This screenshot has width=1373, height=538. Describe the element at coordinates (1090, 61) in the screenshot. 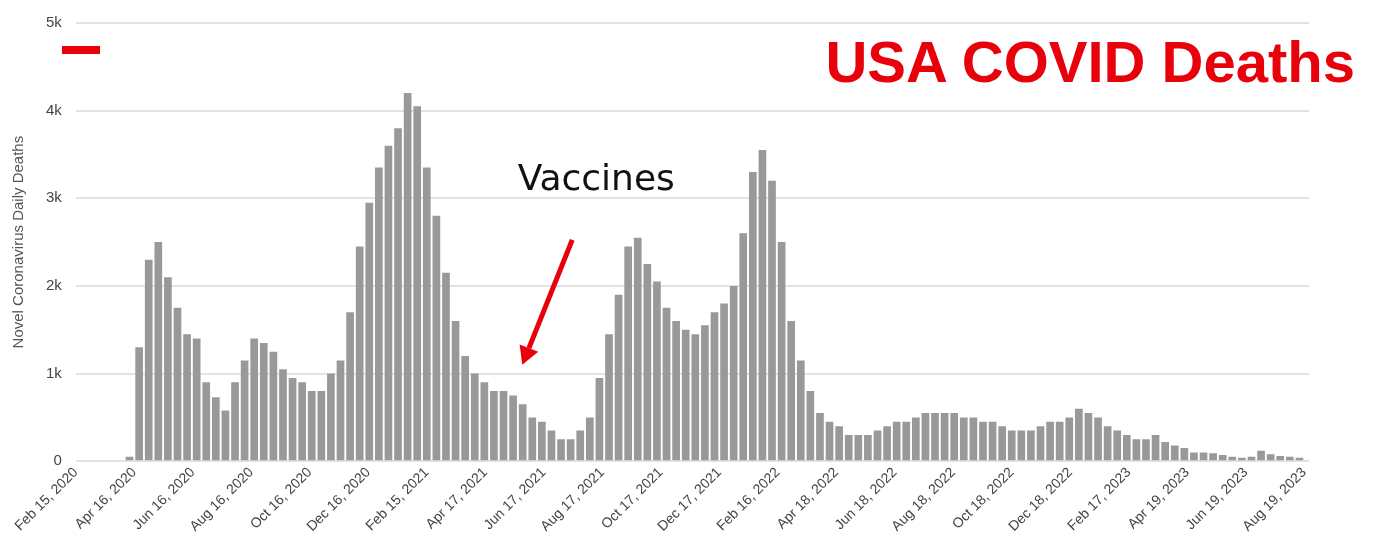

I see `chart-title: USA COVID Deaths` at that location.